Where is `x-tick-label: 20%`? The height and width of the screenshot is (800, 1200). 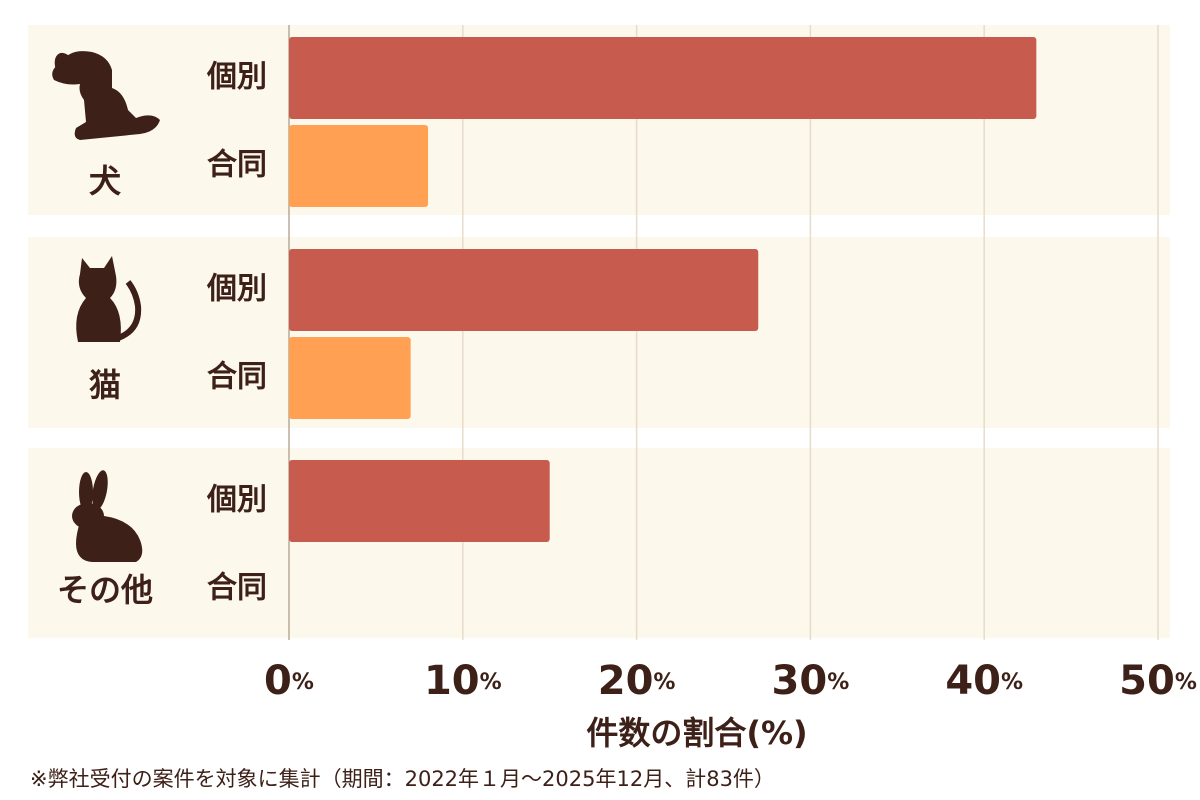 x-tick-label: 20% is located at coordinates (637, 681).